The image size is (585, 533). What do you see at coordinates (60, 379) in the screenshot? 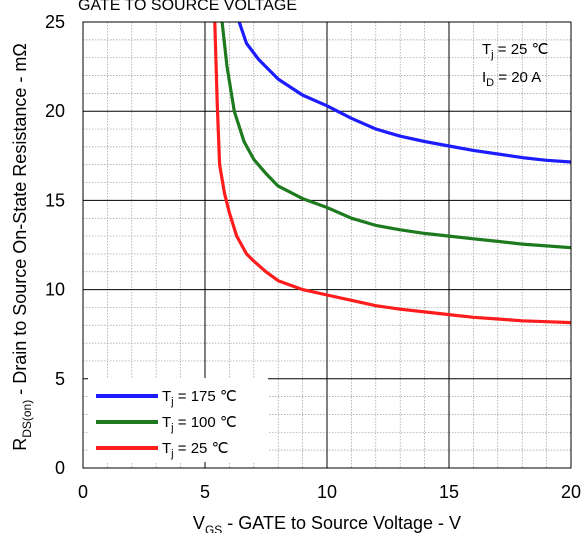
I see `y-tick-label: 5` at bounding box center [60, 379].